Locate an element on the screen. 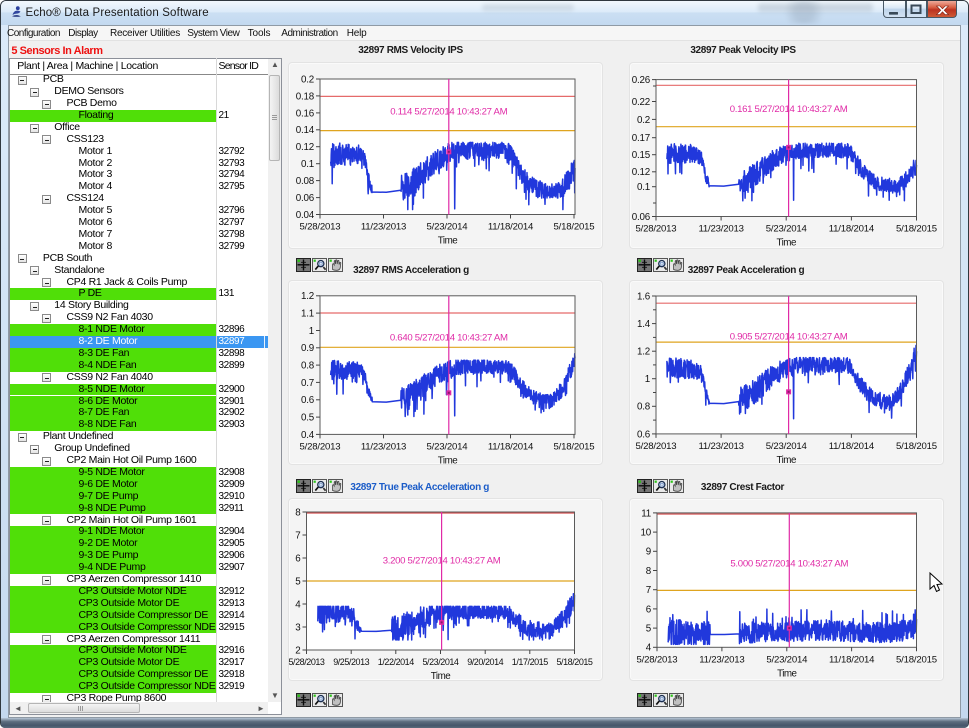 This screenshot has height=728, width=969. svg-text: 0.17 is located at coordinates (641, 138).